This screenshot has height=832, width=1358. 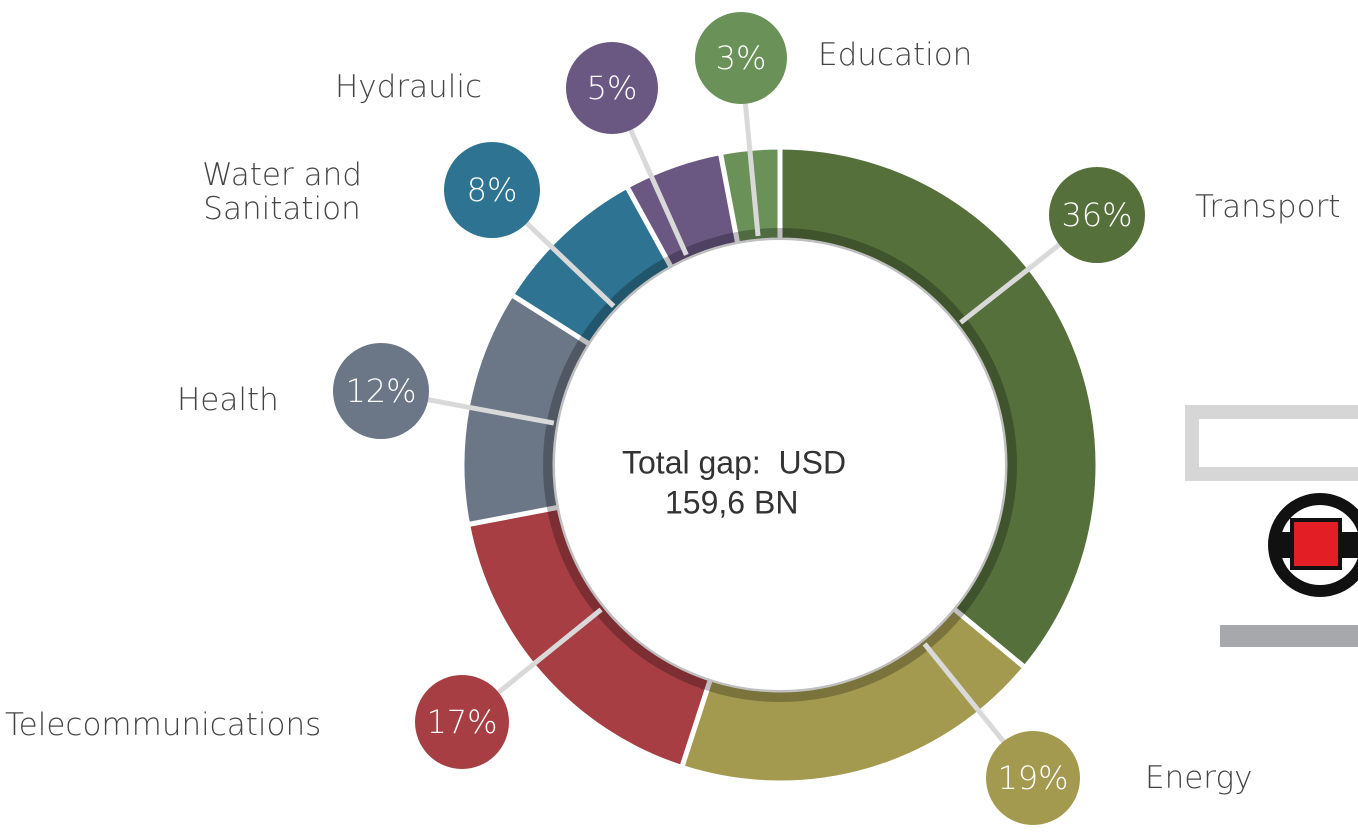 I want to click on category-label: Telecommunications, so click(x=163, y=725).